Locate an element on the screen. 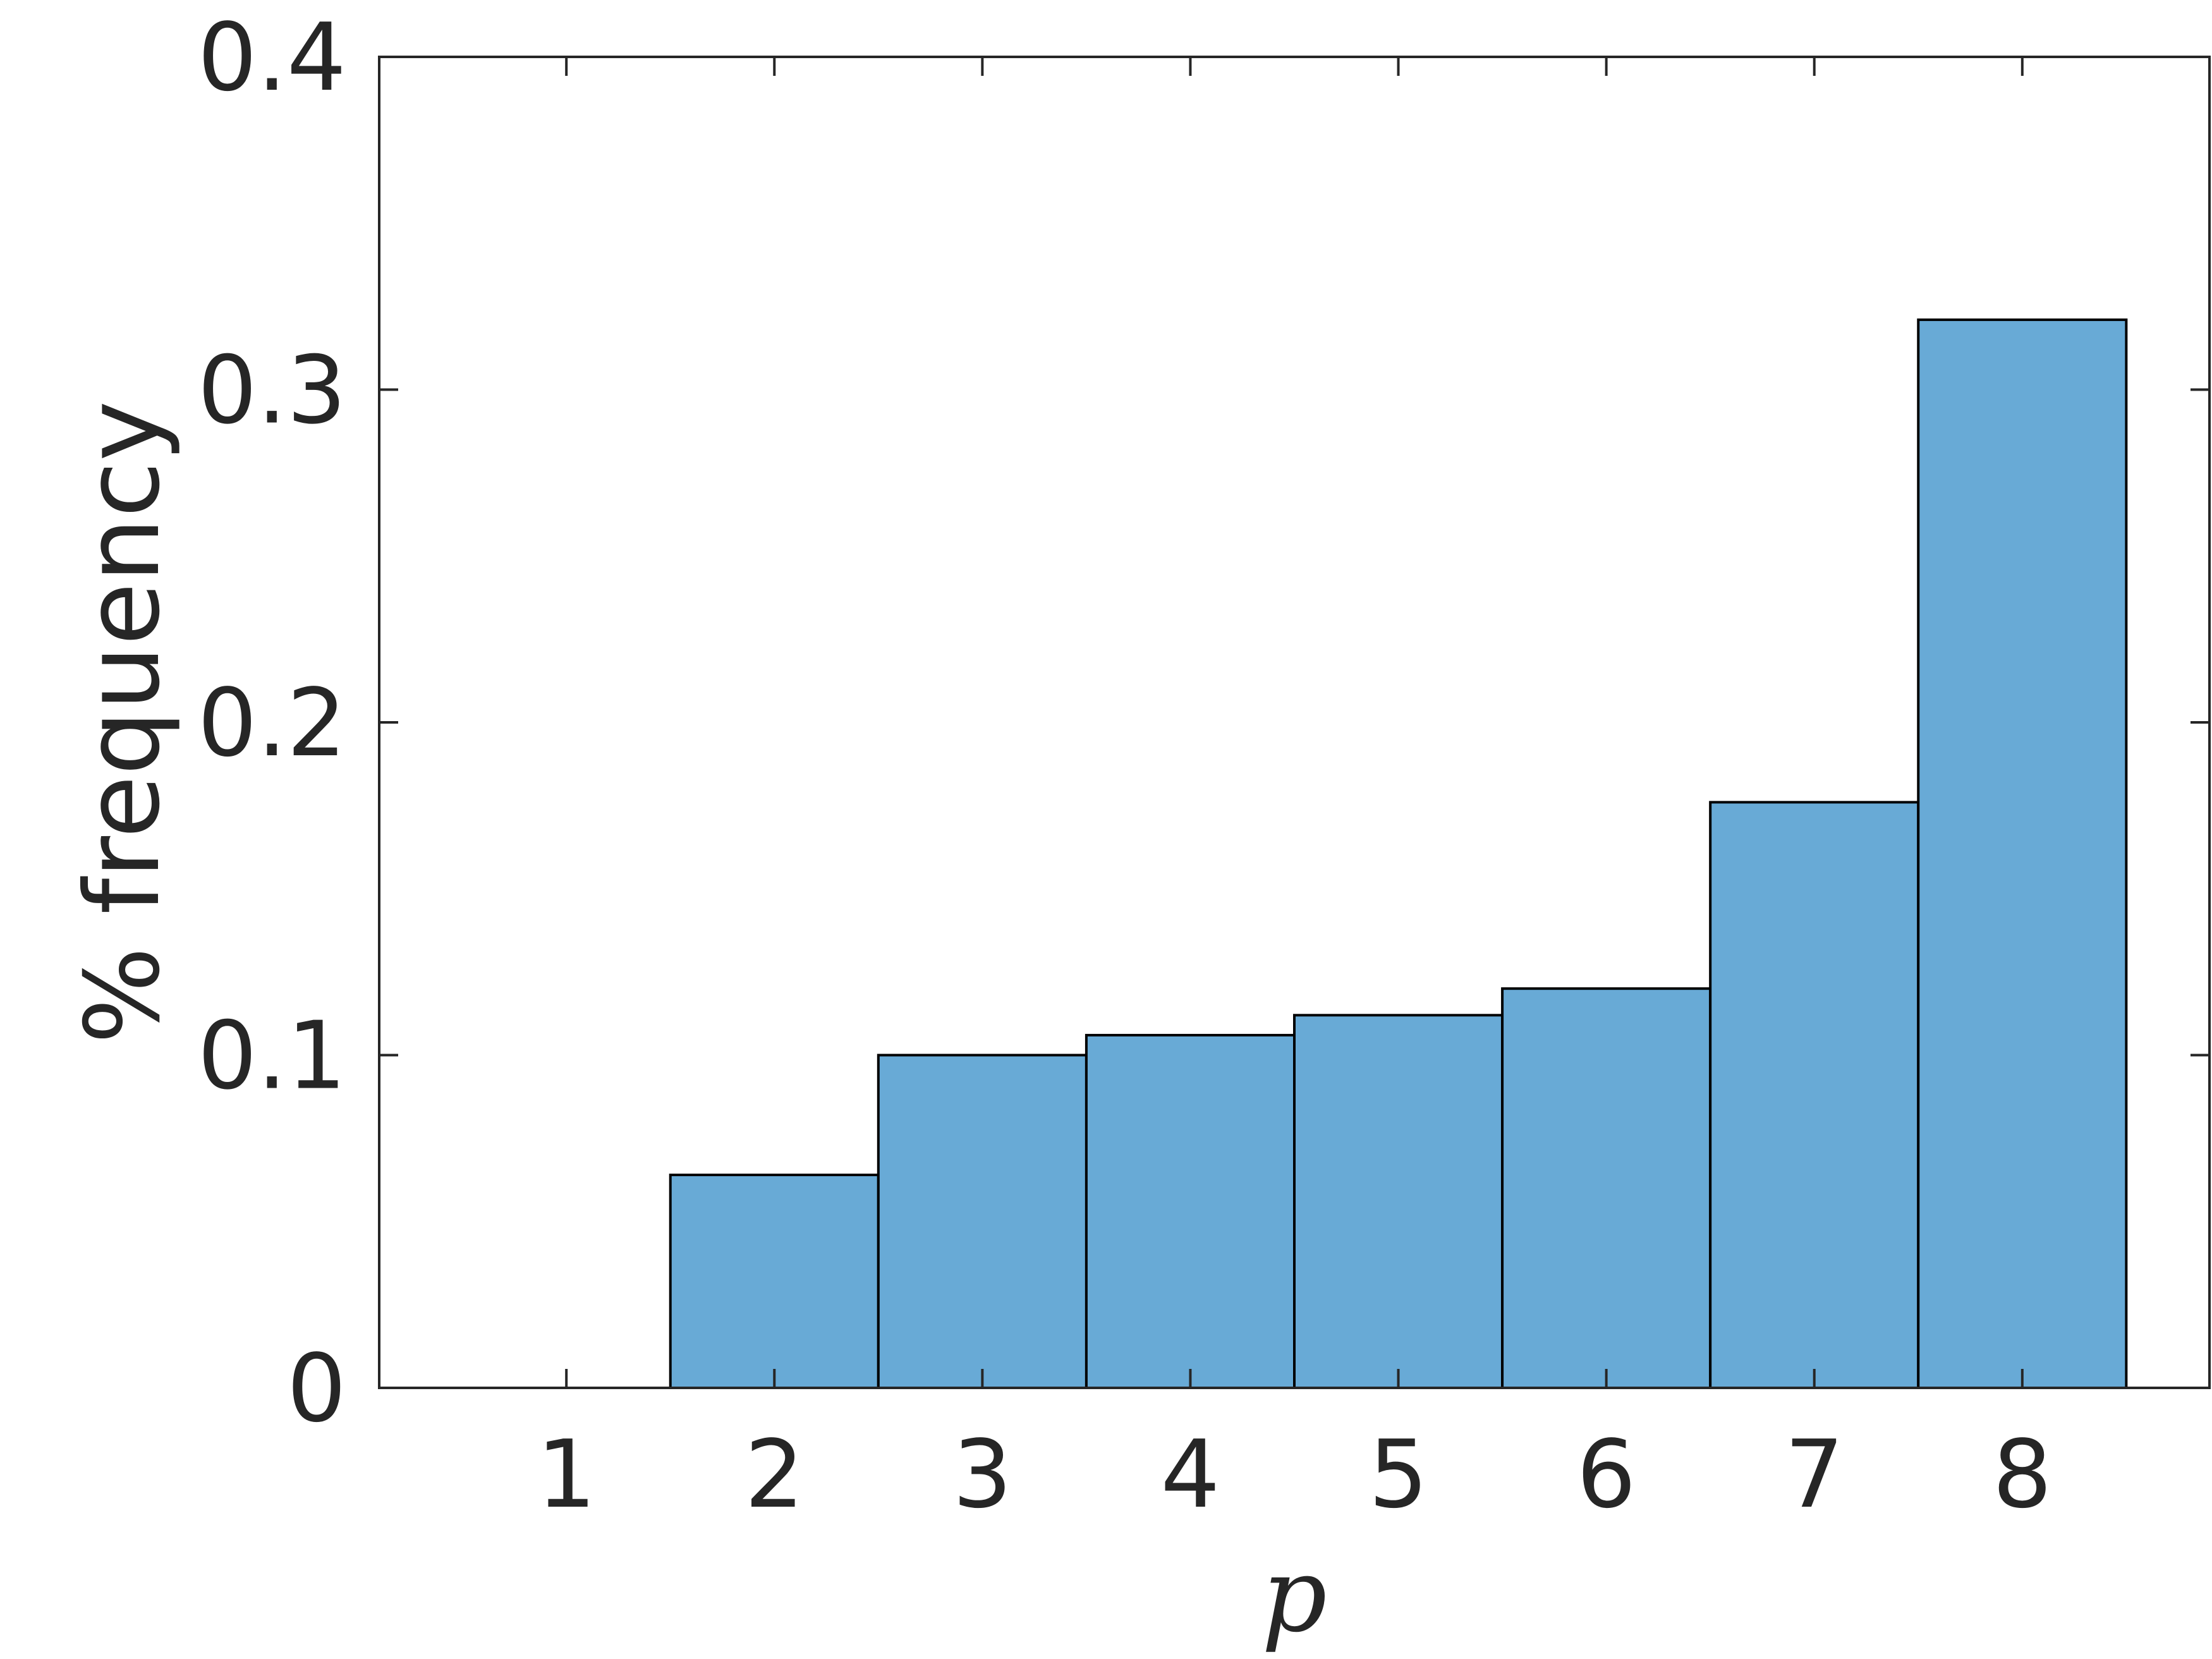 This screenshot has width=2212, height=1659. x-axis-title: p is located at coordinates (1294, 1595).